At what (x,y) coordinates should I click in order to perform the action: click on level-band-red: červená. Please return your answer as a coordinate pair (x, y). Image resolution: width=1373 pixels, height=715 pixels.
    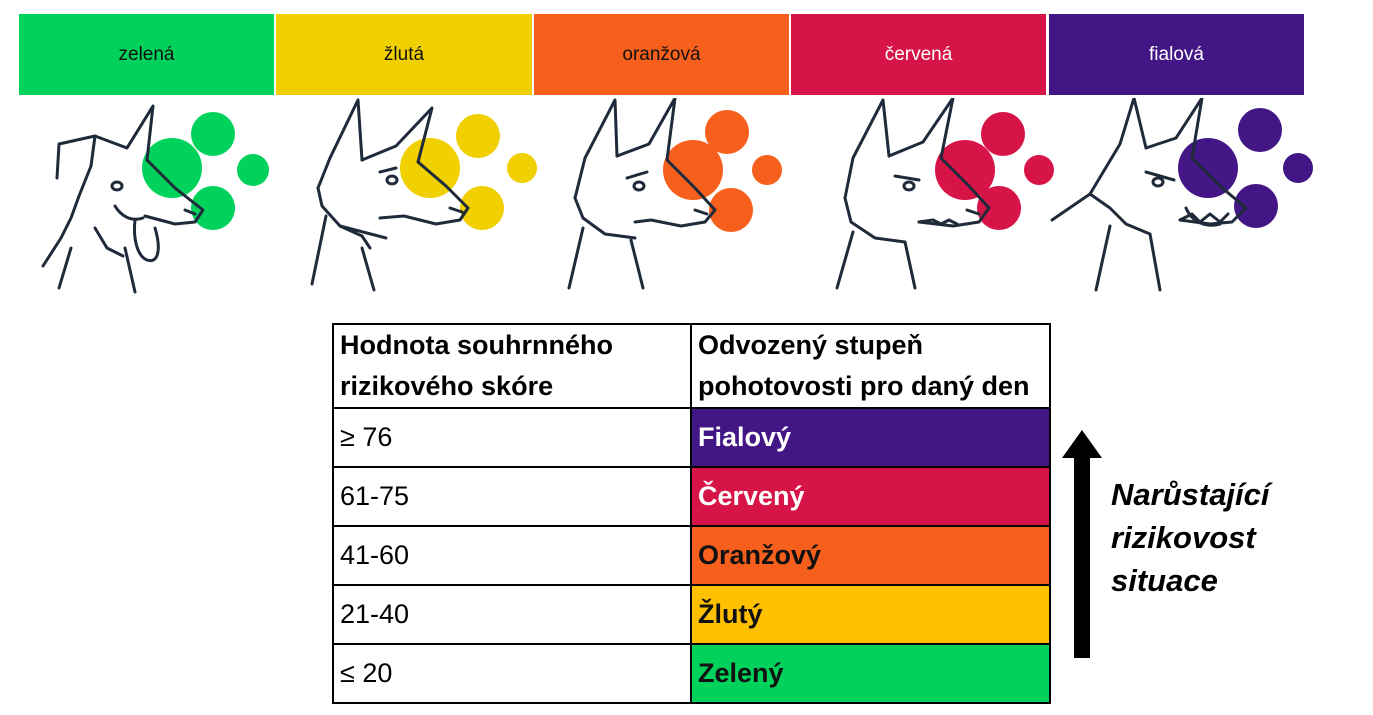
    Looking at the image, I should click on (918, 54).